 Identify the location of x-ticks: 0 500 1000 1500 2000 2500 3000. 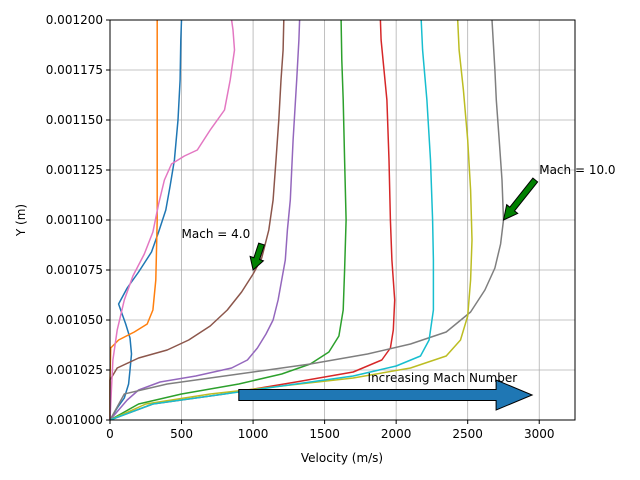
(330, 430).